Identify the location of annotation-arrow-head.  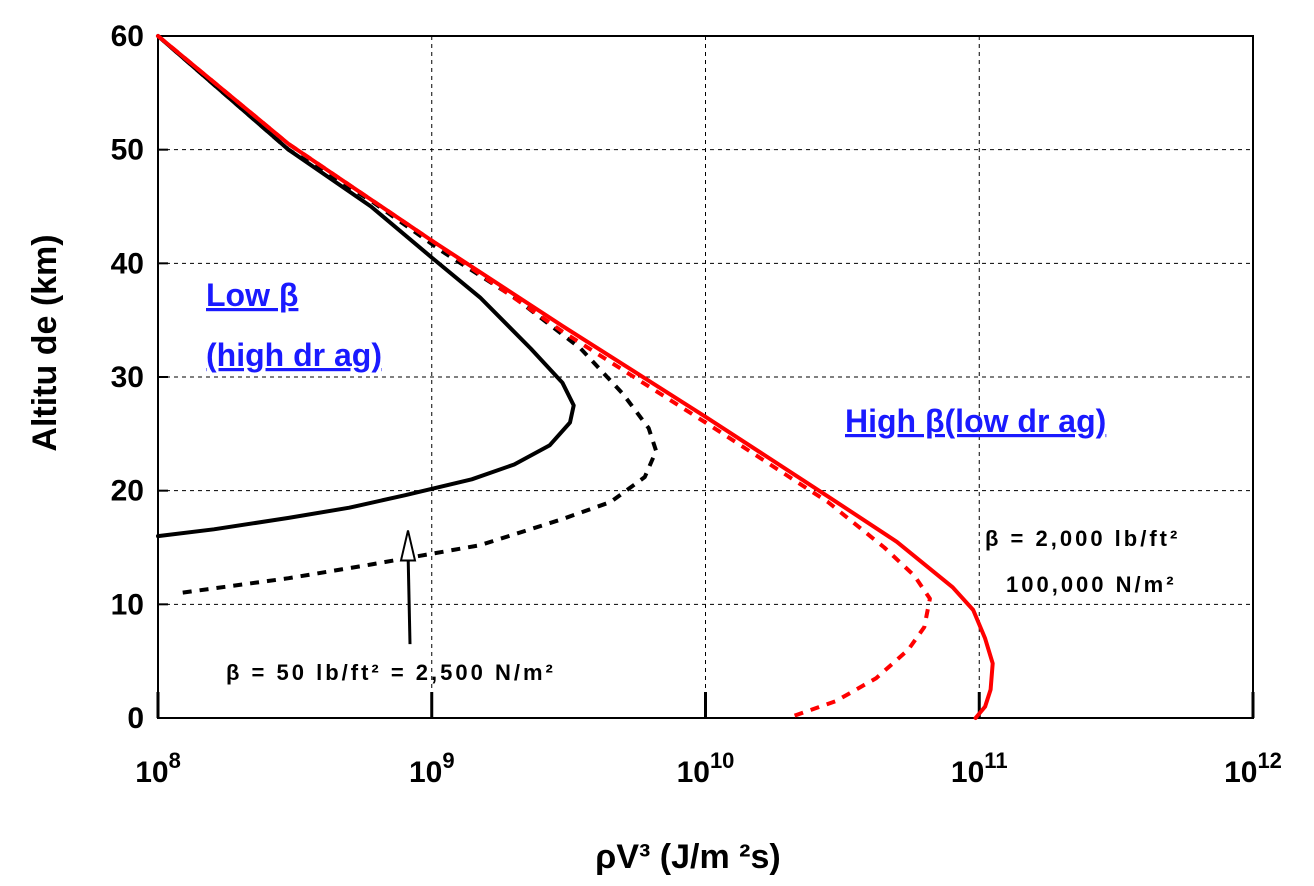
(408, 546).